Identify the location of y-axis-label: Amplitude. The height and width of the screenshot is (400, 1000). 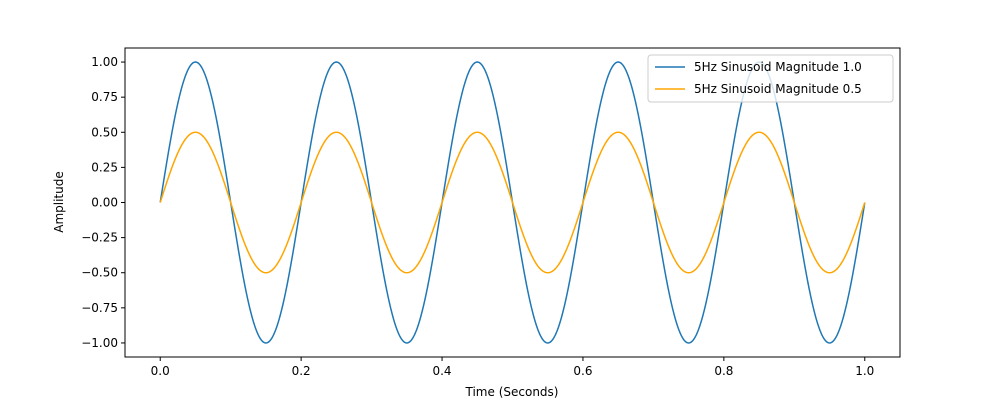
(59, 202).